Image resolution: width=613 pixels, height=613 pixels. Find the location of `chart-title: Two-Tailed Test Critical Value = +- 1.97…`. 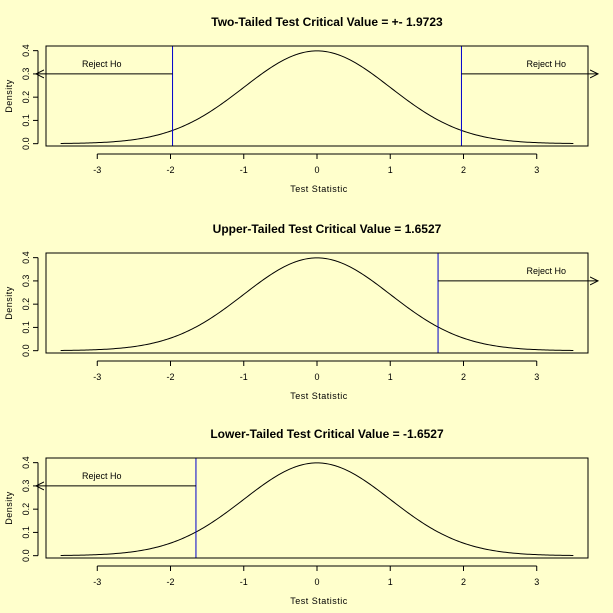

chart-title: Two-Tailed Test Critical Value = +- 1.97… is located at coordinates (327, 22).